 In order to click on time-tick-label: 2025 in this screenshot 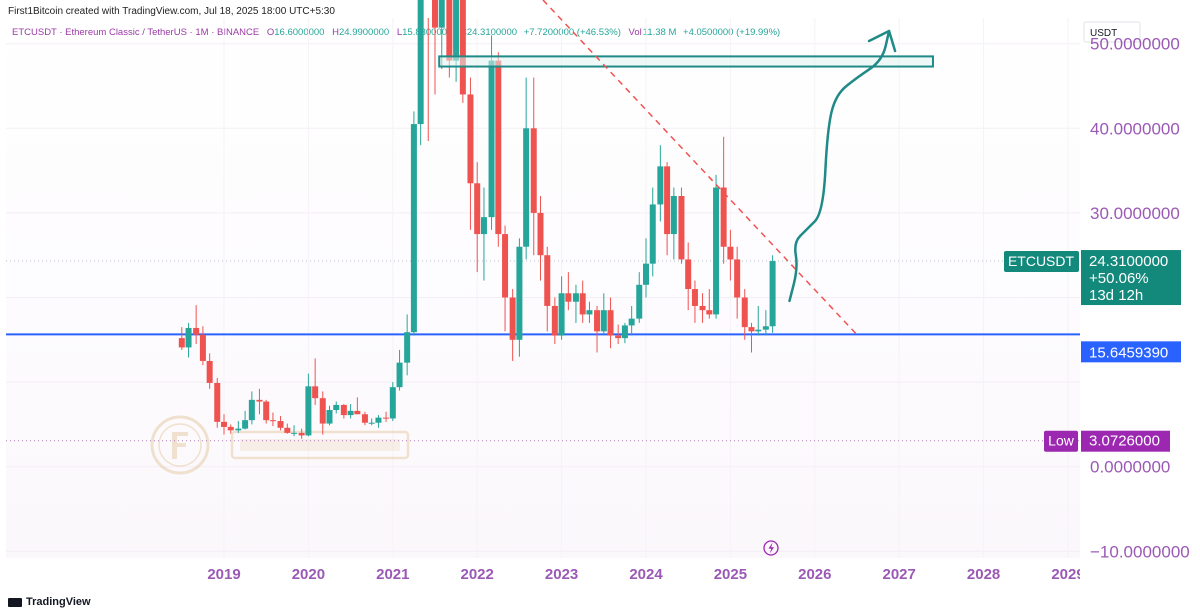, I will do `click(730, 574)`.